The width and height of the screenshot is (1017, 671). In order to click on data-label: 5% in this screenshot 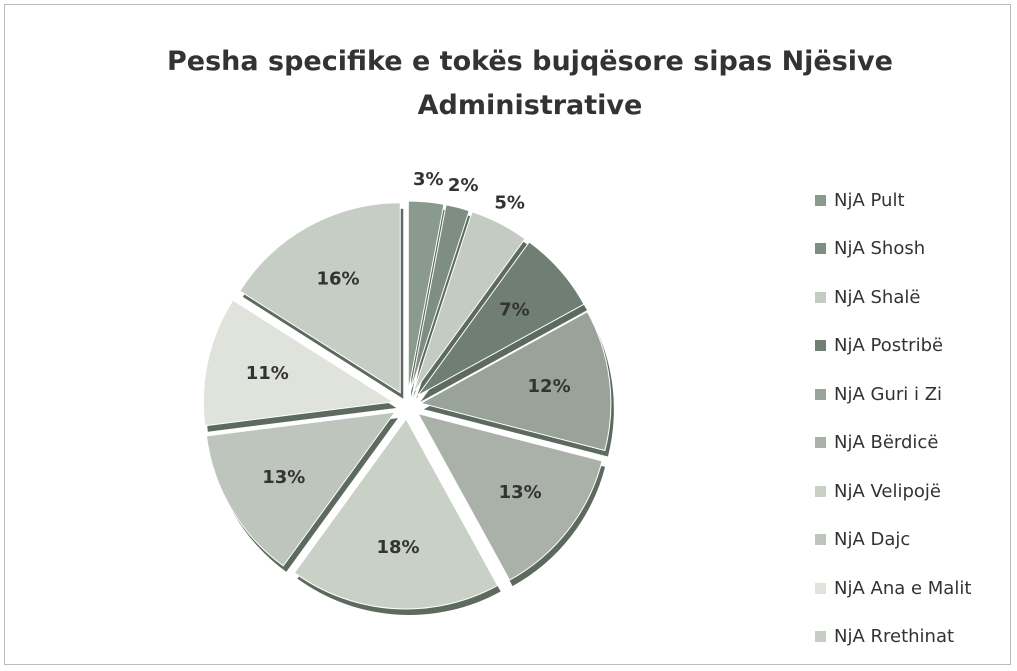, I will do `click(509, 203)`.